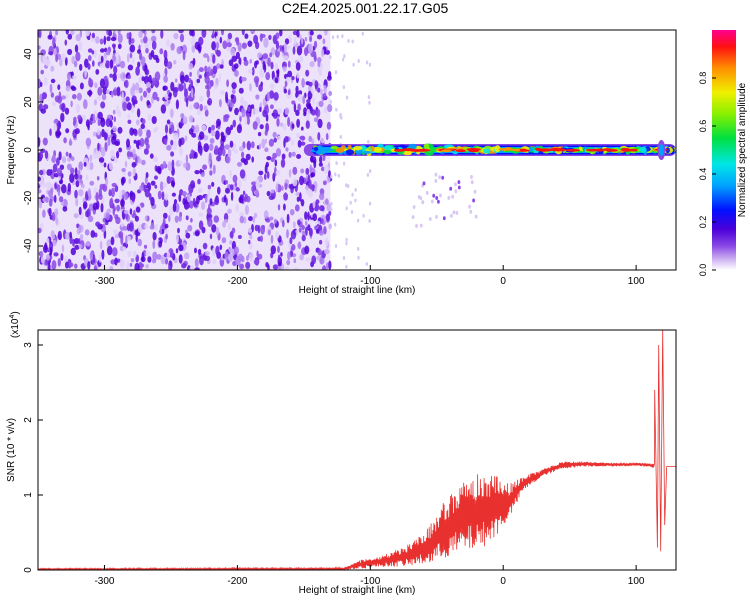  I want to click on snr-y-label: SNR (10 * v/v), so click(11, 450).